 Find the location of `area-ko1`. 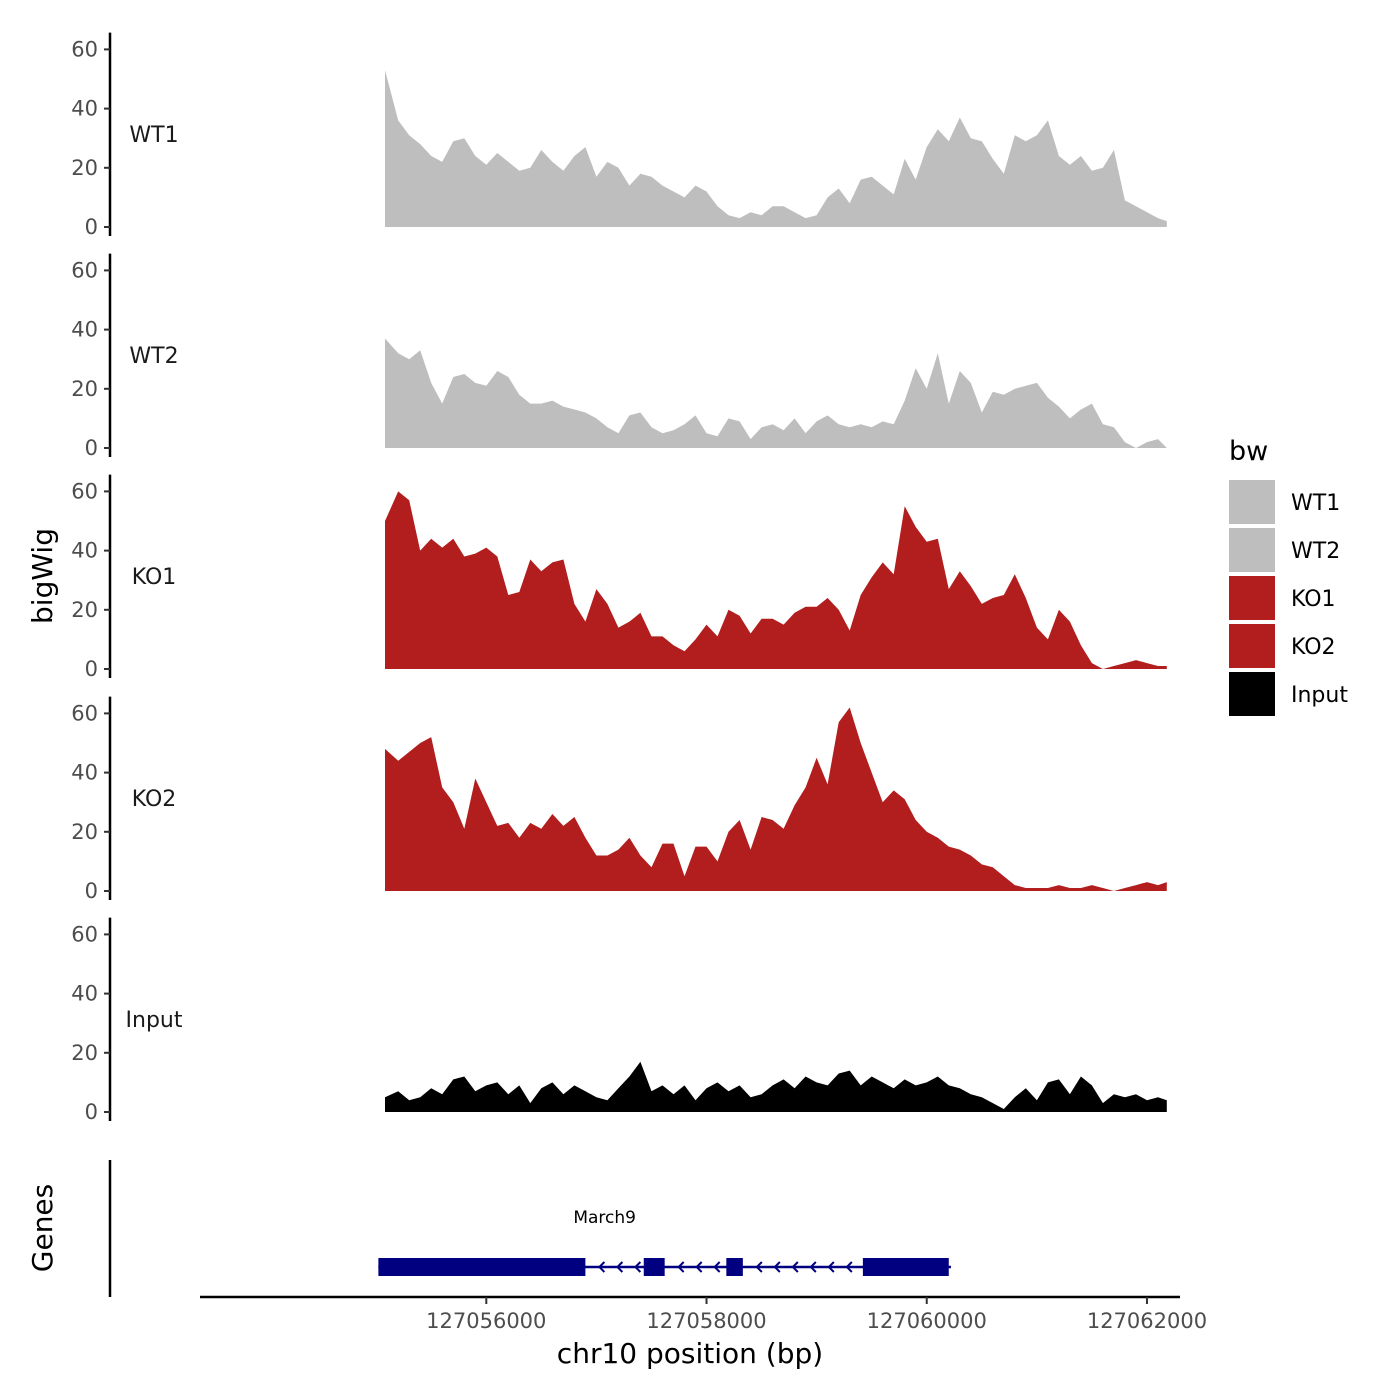

area-ko1 is located at coordinates (776, 580).